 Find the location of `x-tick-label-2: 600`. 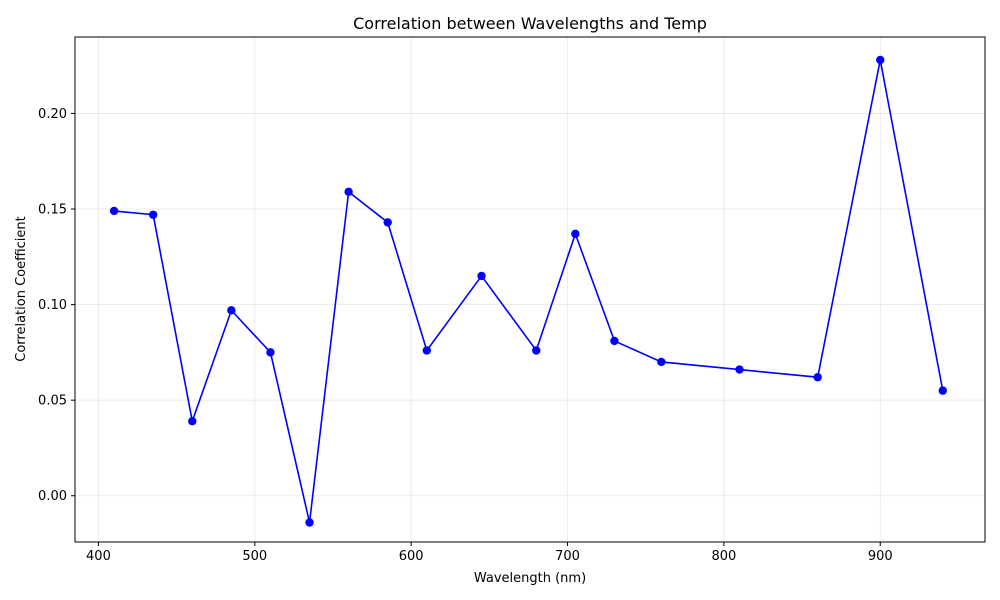

x-tick-label-2: 600 is located at coordinates (411, 556).